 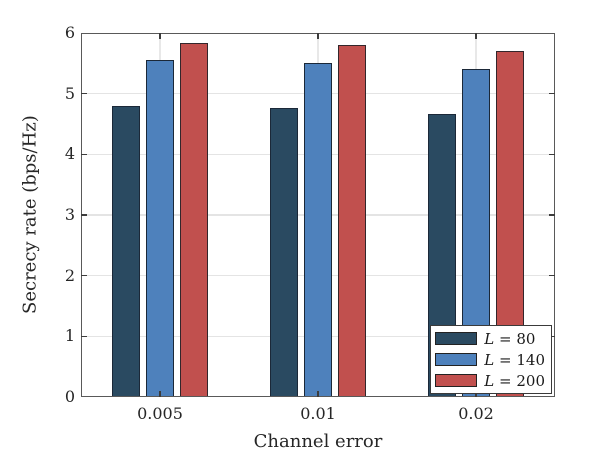 I want to click on legend: L = 80 L = 140 L = 200, so click(x=491, y=359).